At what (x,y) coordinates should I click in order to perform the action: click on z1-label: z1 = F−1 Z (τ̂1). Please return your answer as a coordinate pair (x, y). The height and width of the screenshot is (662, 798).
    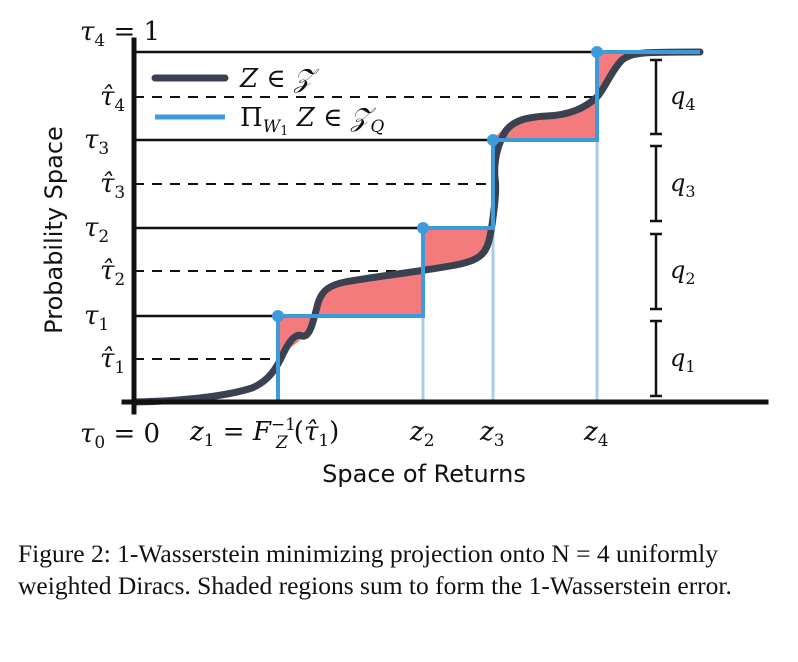
    Looking at the image, I should click on (264, 434).